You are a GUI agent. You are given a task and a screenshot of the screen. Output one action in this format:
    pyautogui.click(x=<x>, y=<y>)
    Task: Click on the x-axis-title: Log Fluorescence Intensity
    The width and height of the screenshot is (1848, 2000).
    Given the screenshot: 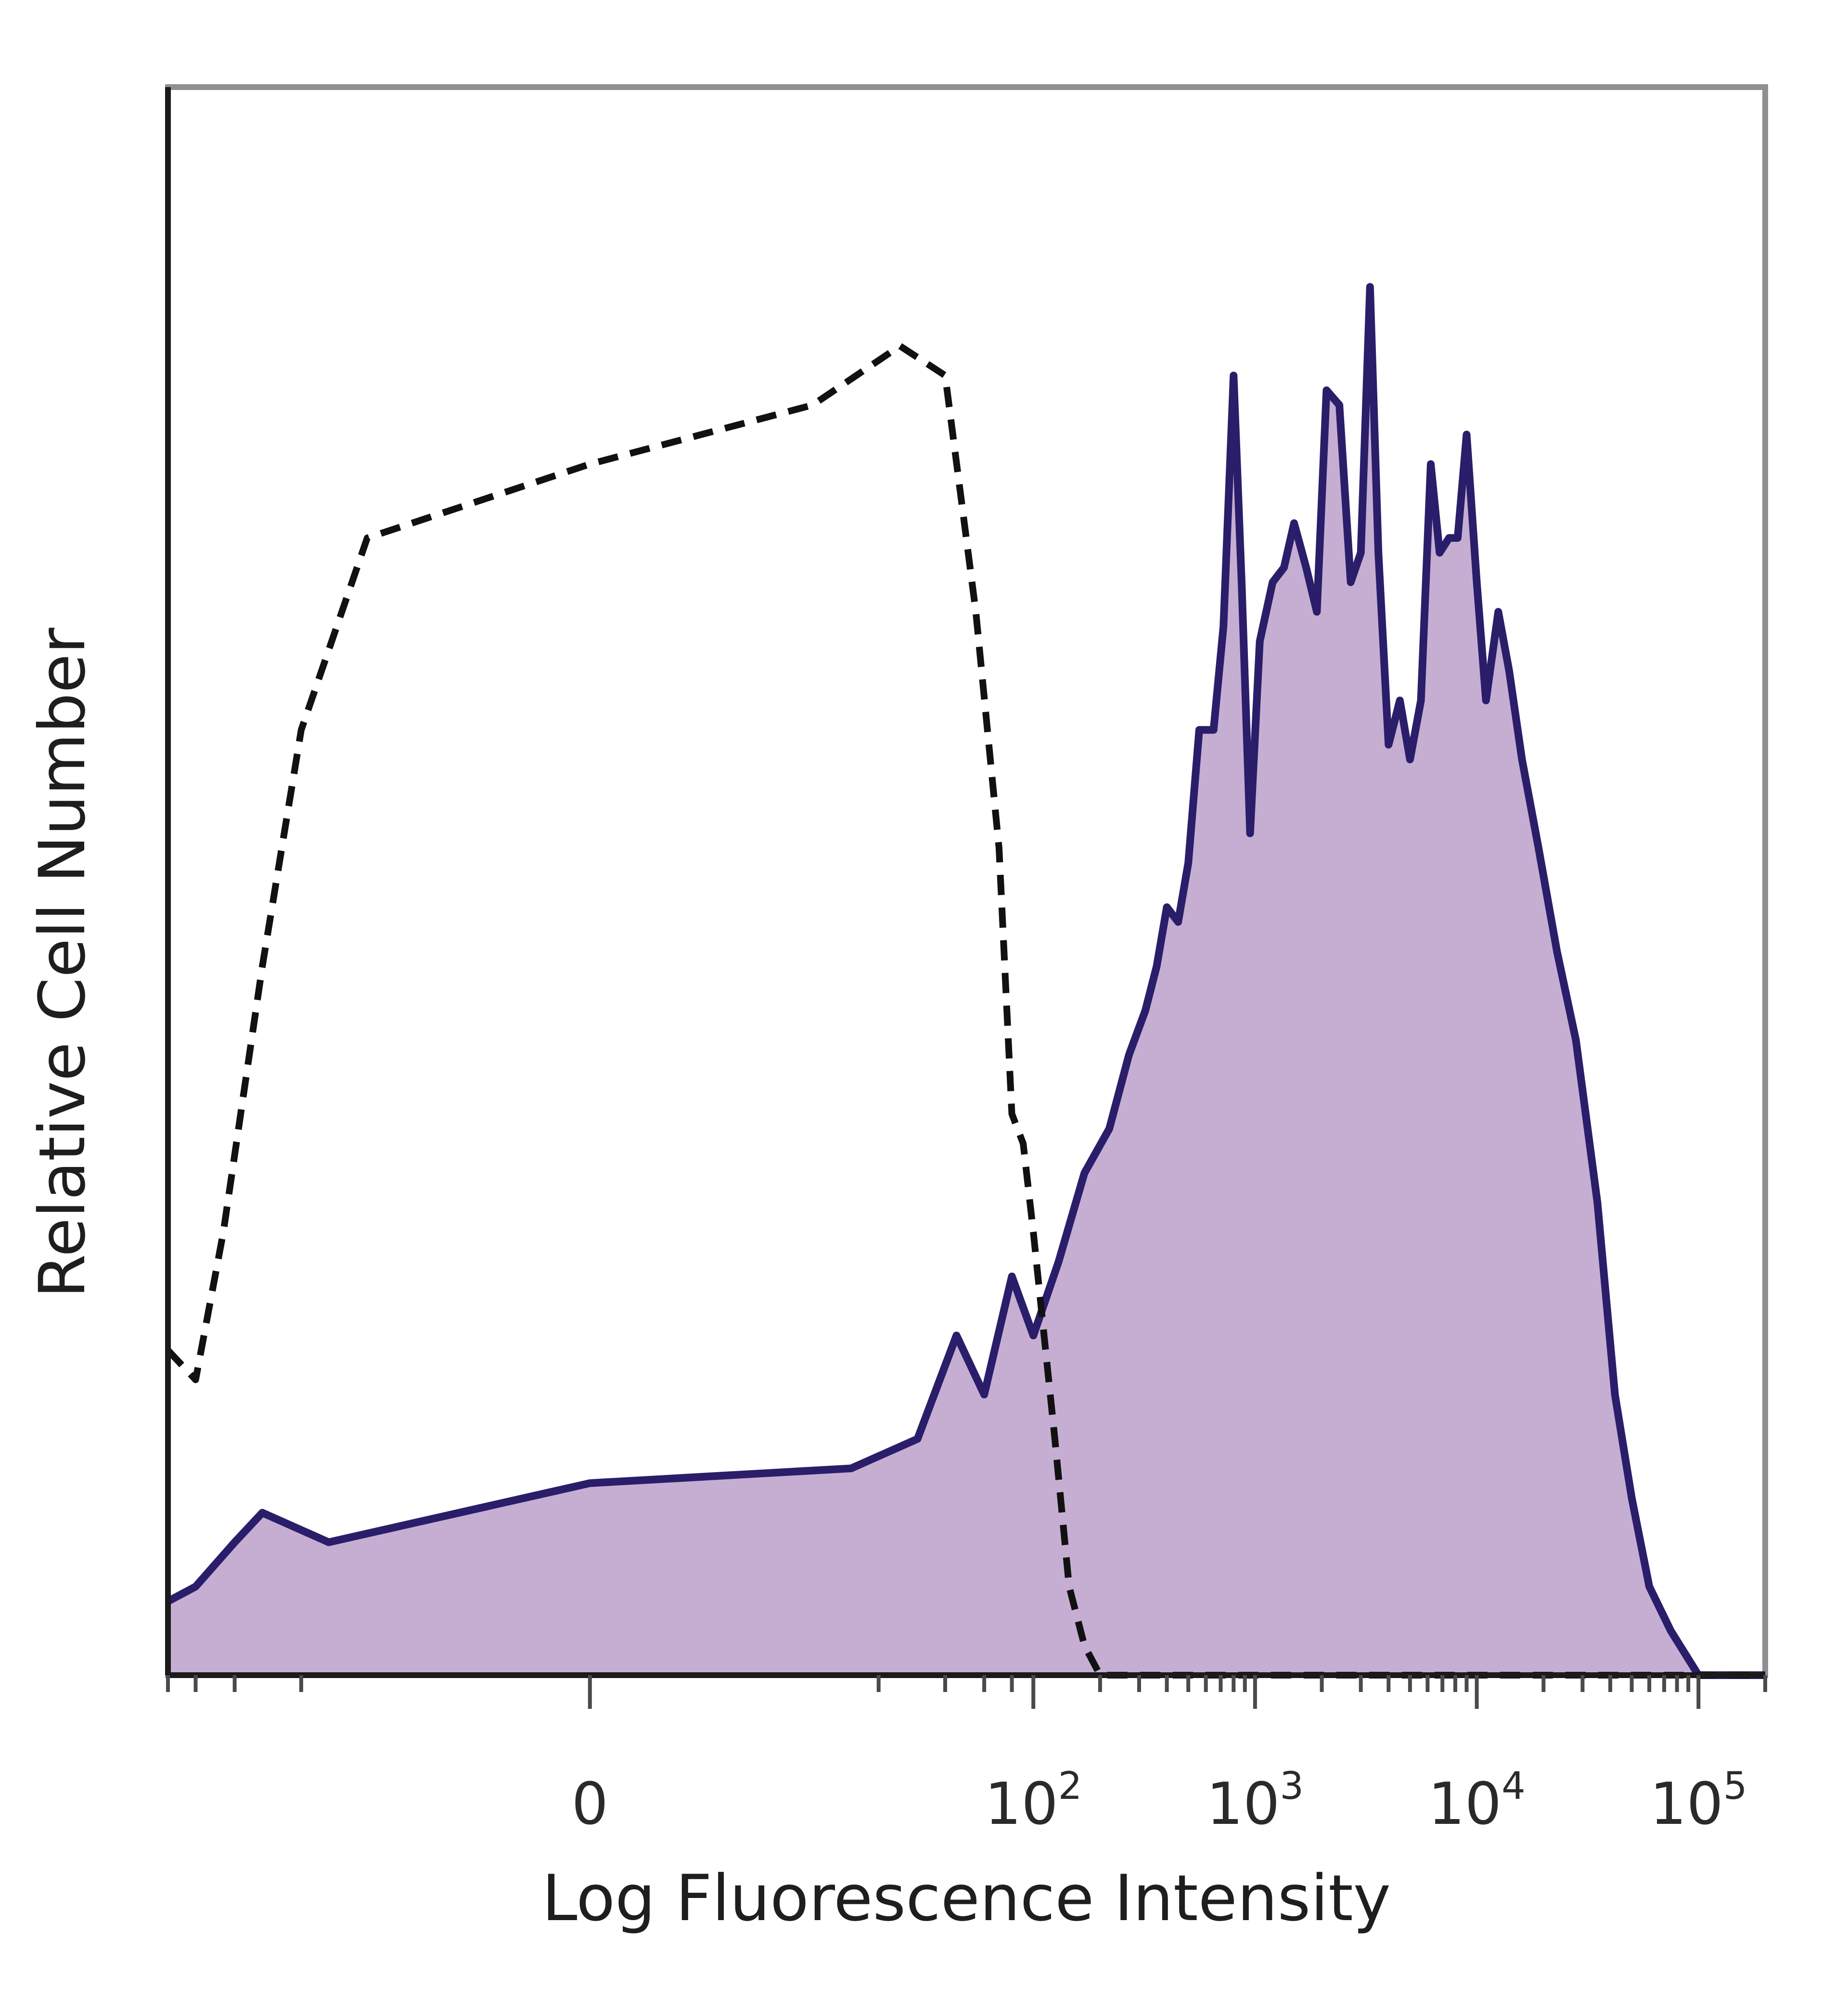 What is the action you would take?
    pyautogui.click(x=966, y=1898)
    